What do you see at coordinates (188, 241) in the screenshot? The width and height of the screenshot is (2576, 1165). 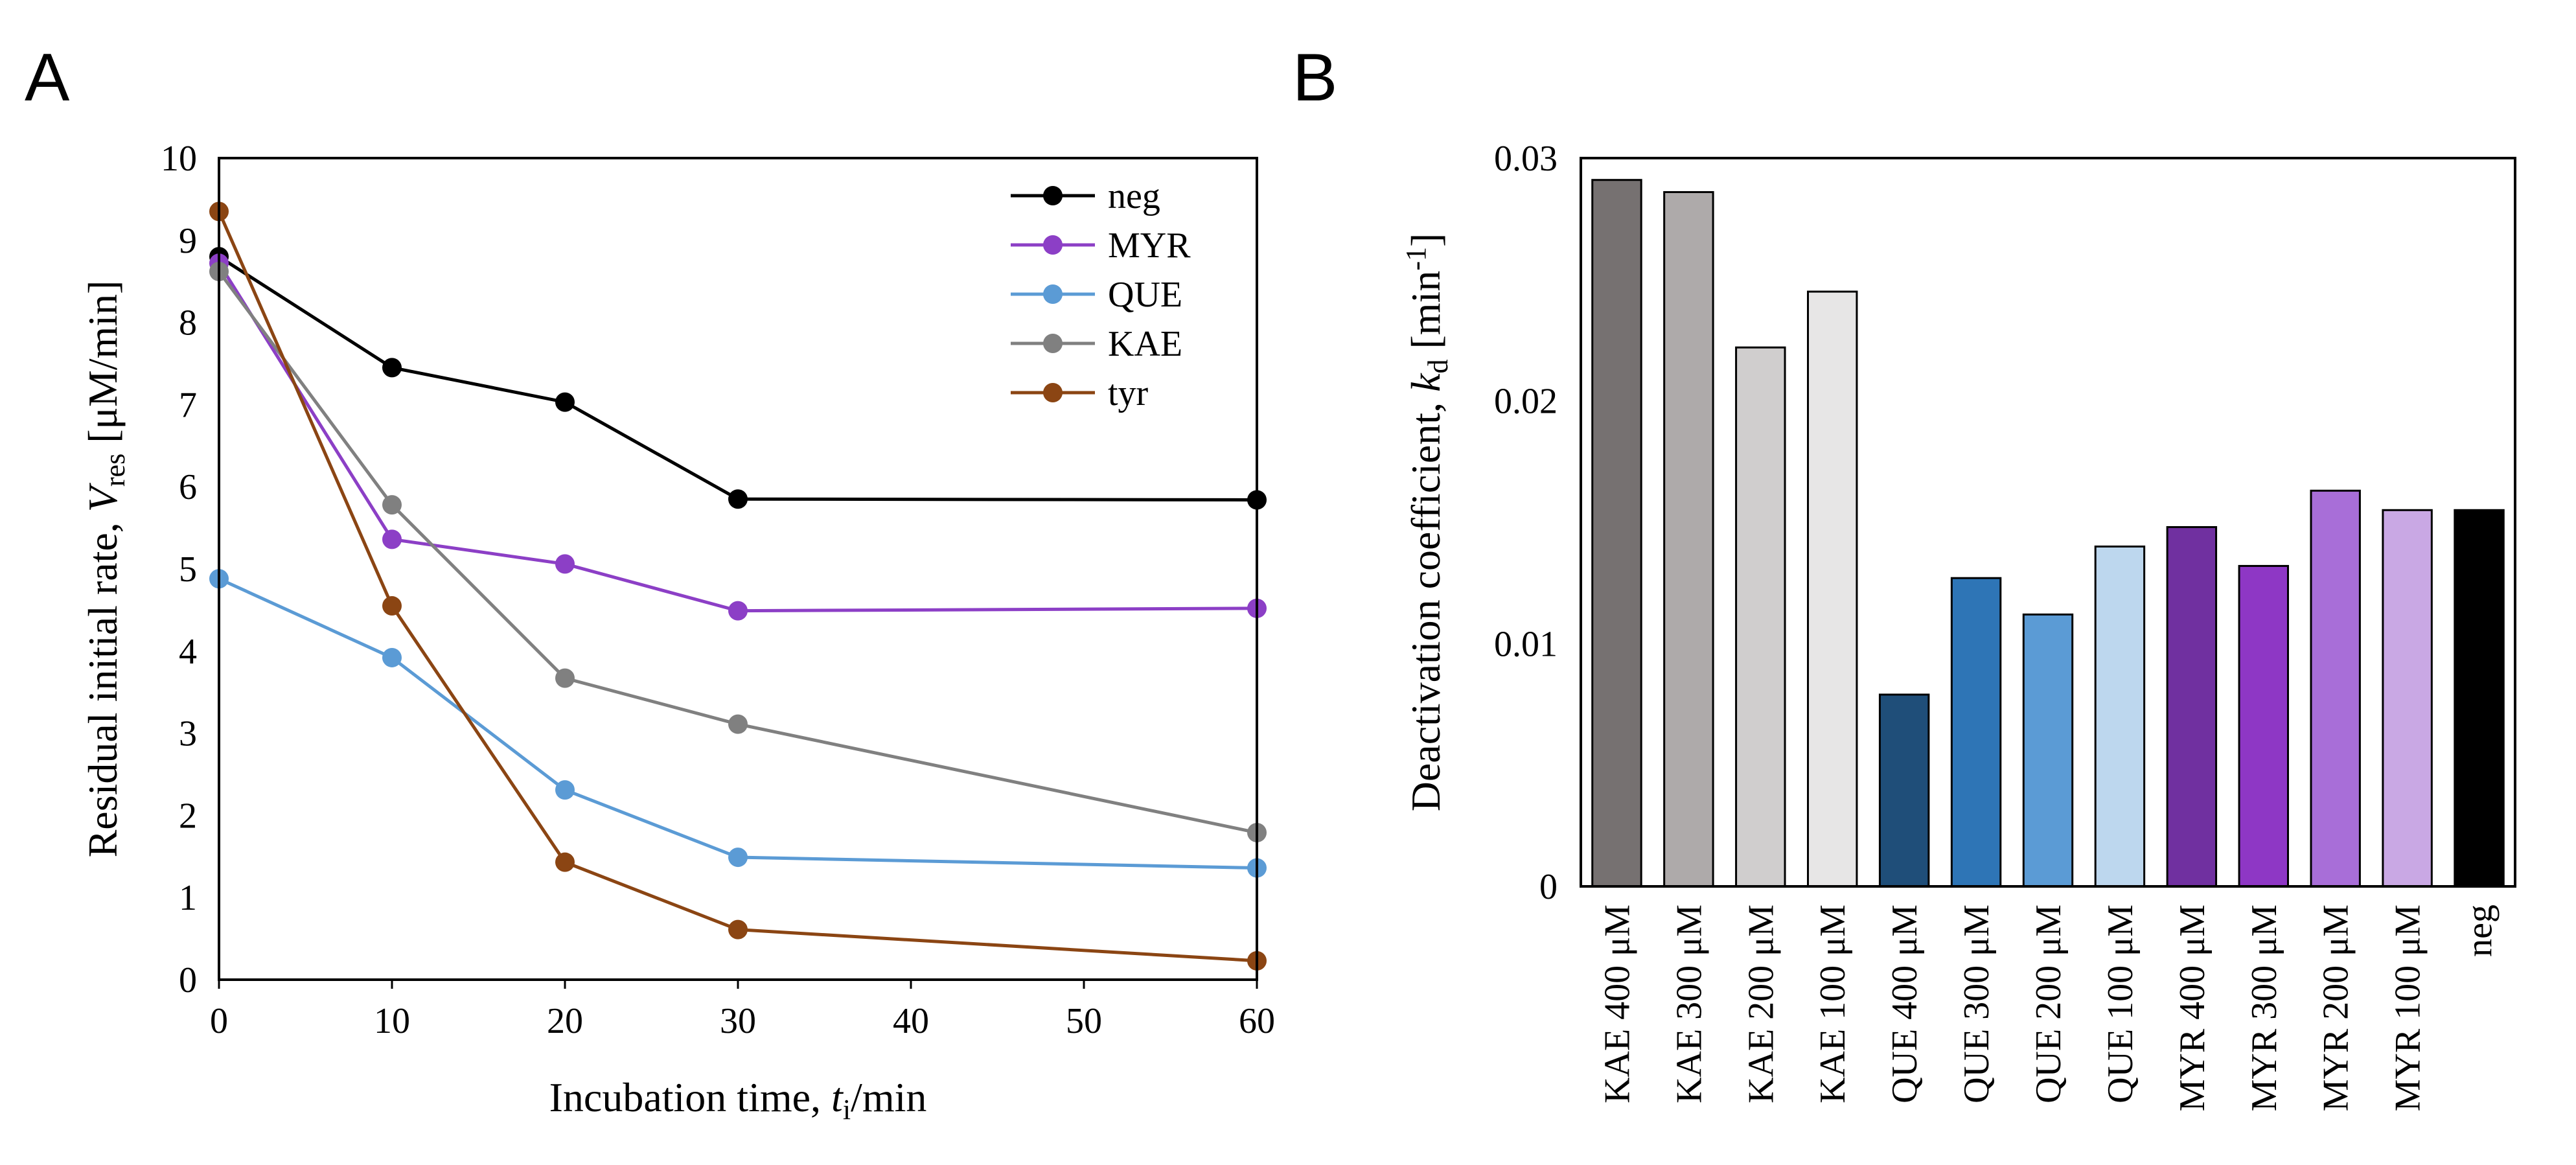 I see `a-y-tick-label: 9` at bounding box center [188, 241].